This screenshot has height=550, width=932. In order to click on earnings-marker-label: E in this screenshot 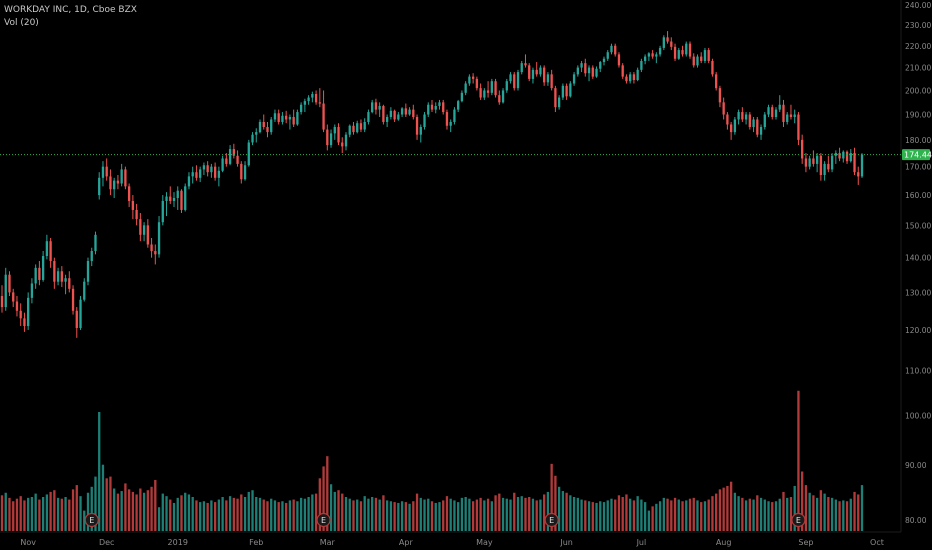, I will do `click(798, 520)`.